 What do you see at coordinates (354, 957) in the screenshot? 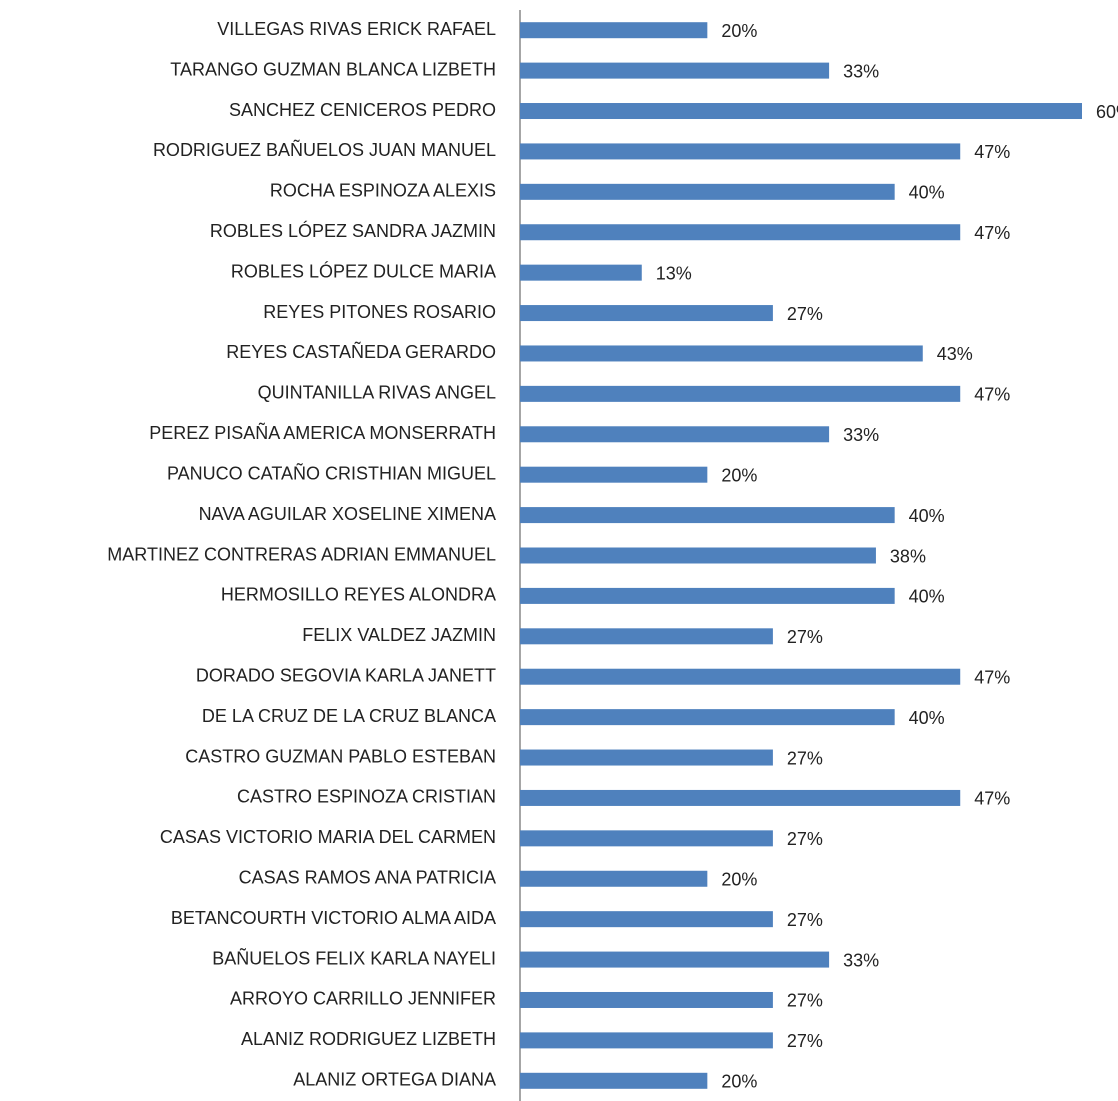
I see `category-label: BAÑUELOS FELIX KARLA NAYELI` at bounding box center [354, 957].